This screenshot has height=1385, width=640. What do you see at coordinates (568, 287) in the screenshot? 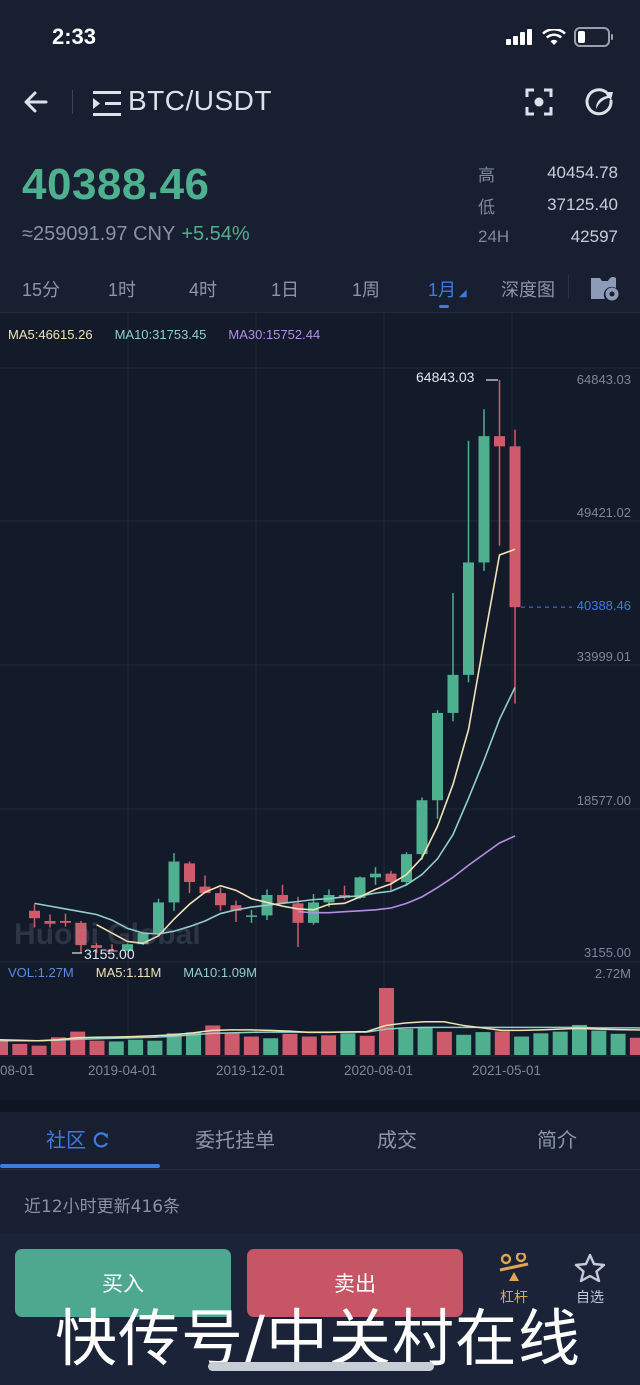
I see `period-divider` at bounding box center [568, 287].